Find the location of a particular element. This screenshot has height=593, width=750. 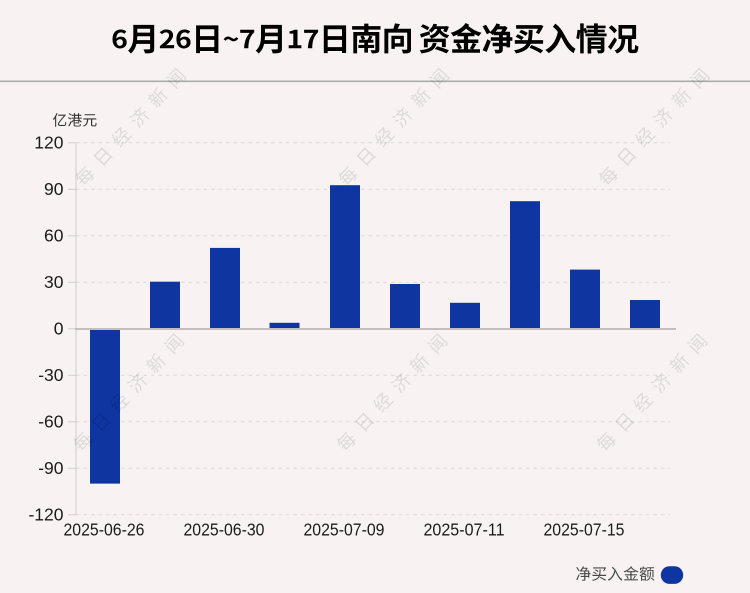

svg-text: 2025-07-11 is located at coordinates (464, 530).